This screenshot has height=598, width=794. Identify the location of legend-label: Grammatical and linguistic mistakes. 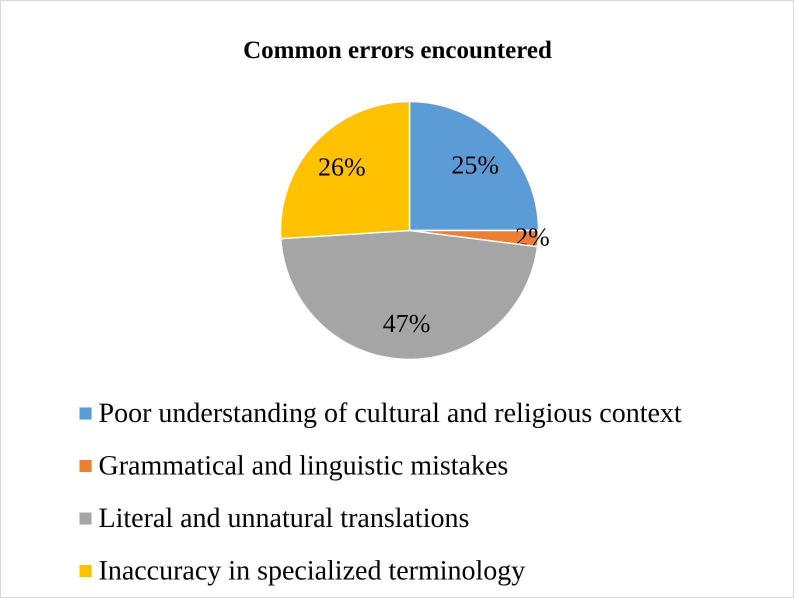
(303, 466).